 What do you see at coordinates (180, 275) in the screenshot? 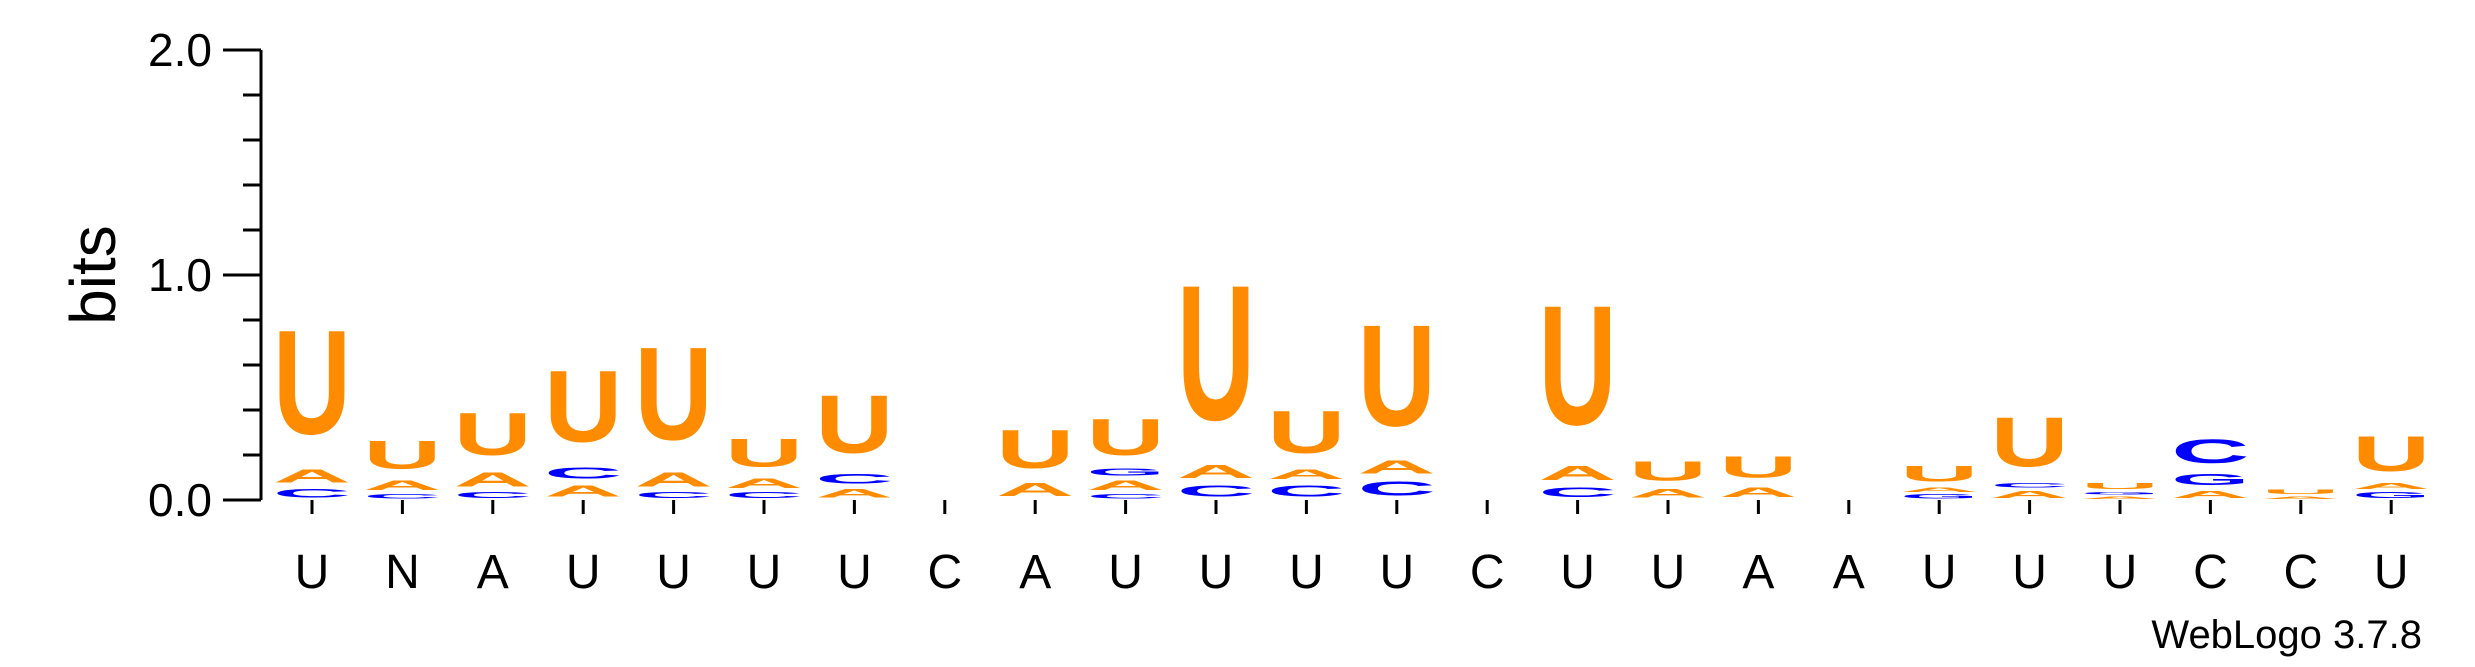
I see `y-tick-label: 1.0` at bounding box center [180, 275].